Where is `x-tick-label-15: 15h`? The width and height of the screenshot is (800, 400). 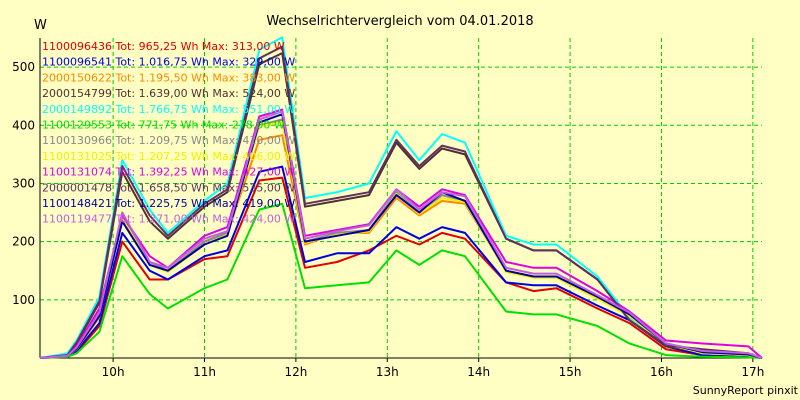 x-tick-label-15: 15h is located at coordinates (570, 372).